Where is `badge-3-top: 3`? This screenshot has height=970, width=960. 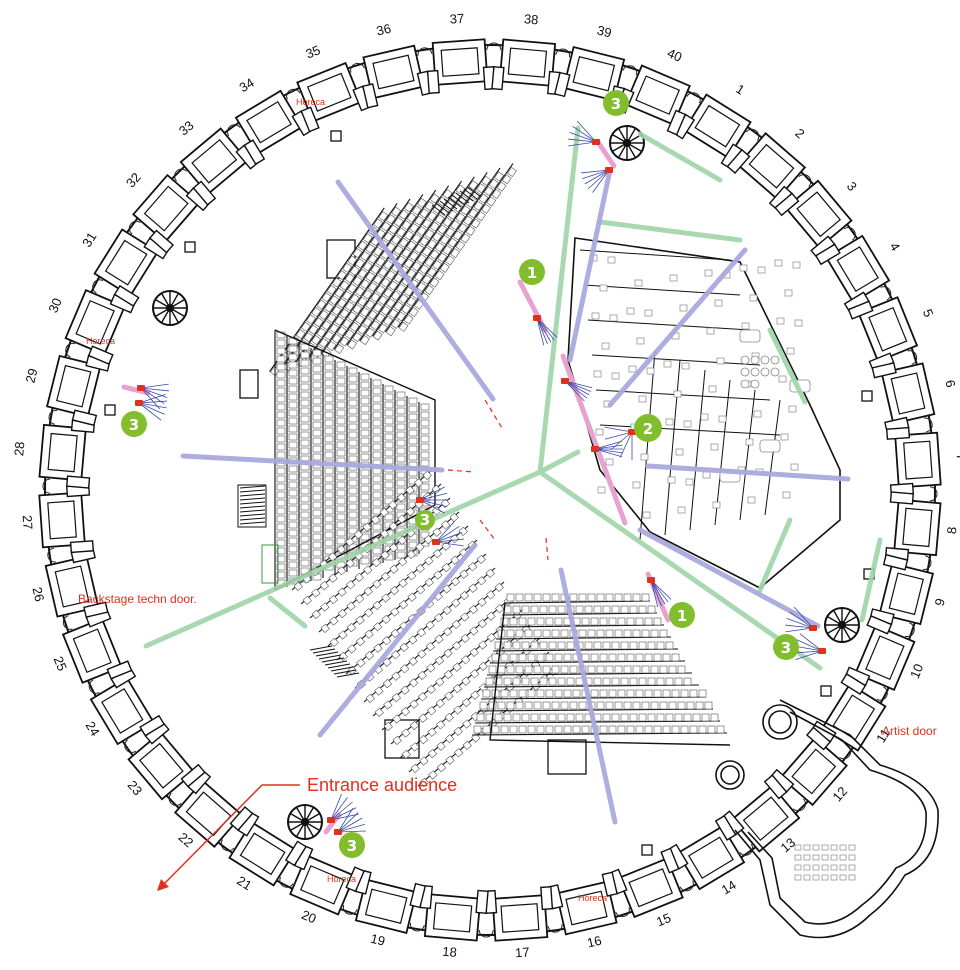 badge-3-top: 3 is located at coordinates (616, 103).